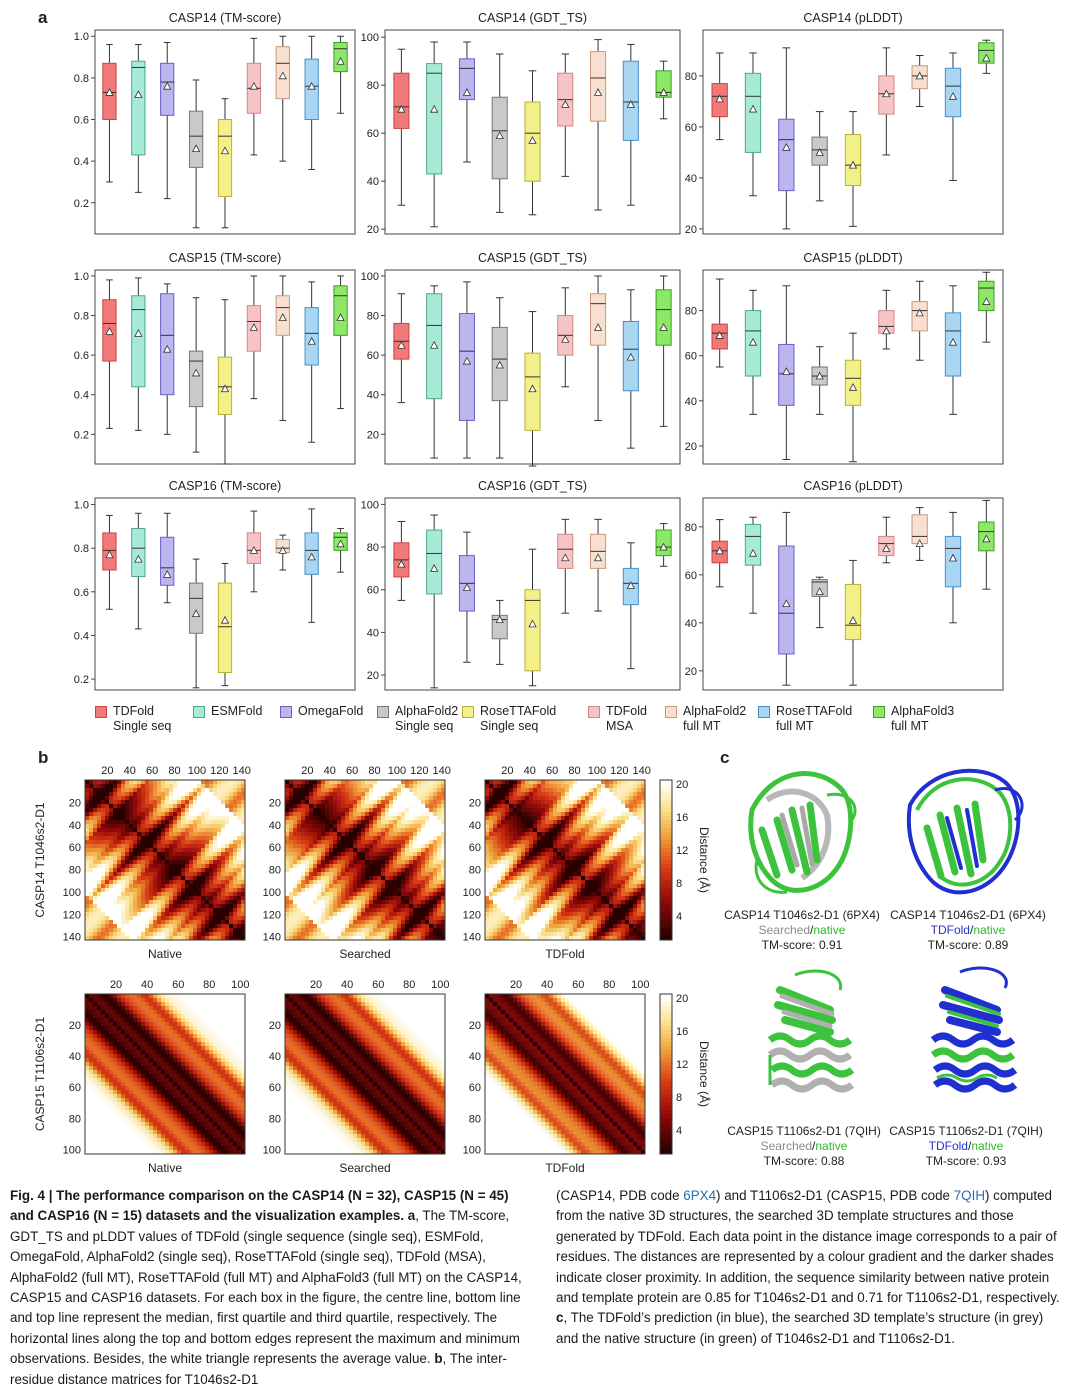  Describe the element at coordinates (197, 771) in the screenshot. I see `heatmap-xtick: 100` at that location.